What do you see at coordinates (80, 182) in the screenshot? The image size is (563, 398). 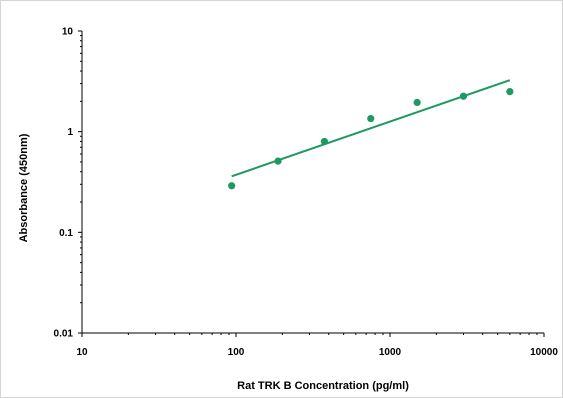 I see `y-axis-ticks` at bounding box center [80, 182].